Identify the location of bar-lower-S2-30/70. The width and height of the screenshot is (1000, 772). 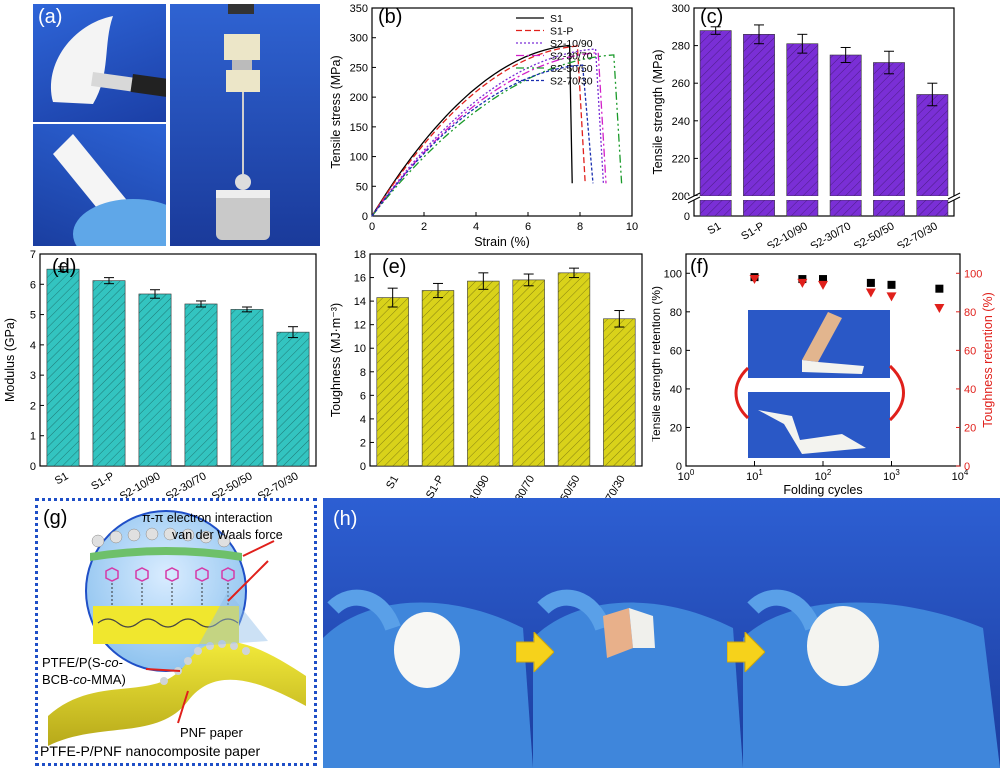
(845, 208).